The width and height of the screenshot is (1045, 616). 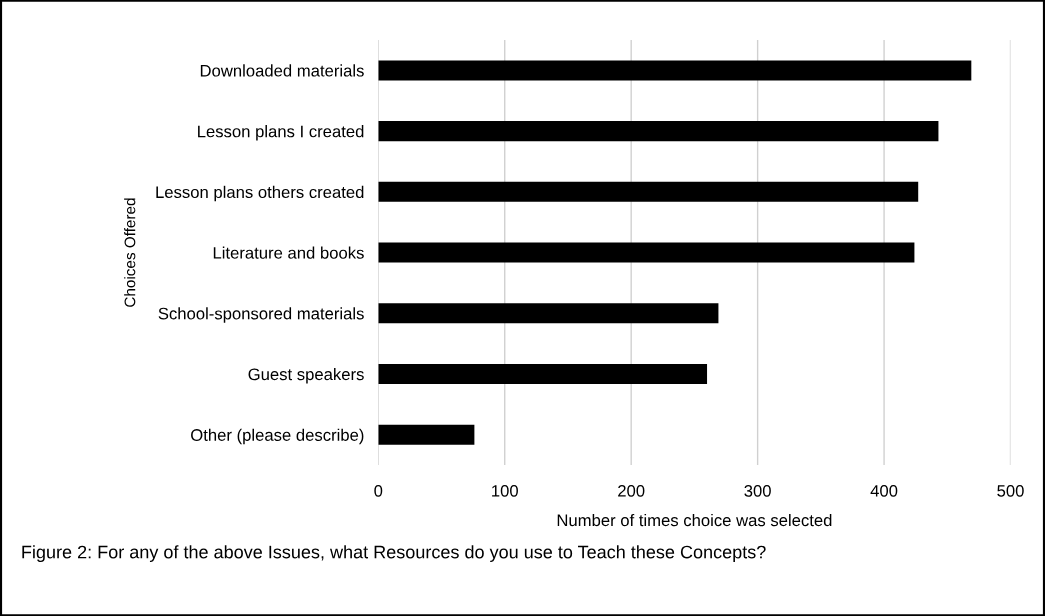 I want to click on y-tick-label: Lesson plans others created, so click(x=260, y=193).